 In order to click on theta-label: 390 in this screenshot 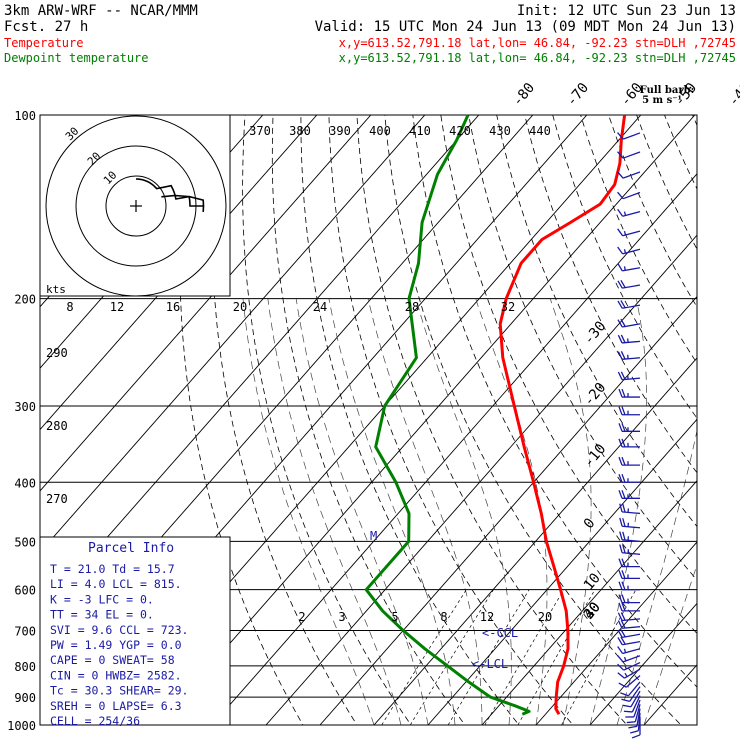, I will do `click(340, 131)`.